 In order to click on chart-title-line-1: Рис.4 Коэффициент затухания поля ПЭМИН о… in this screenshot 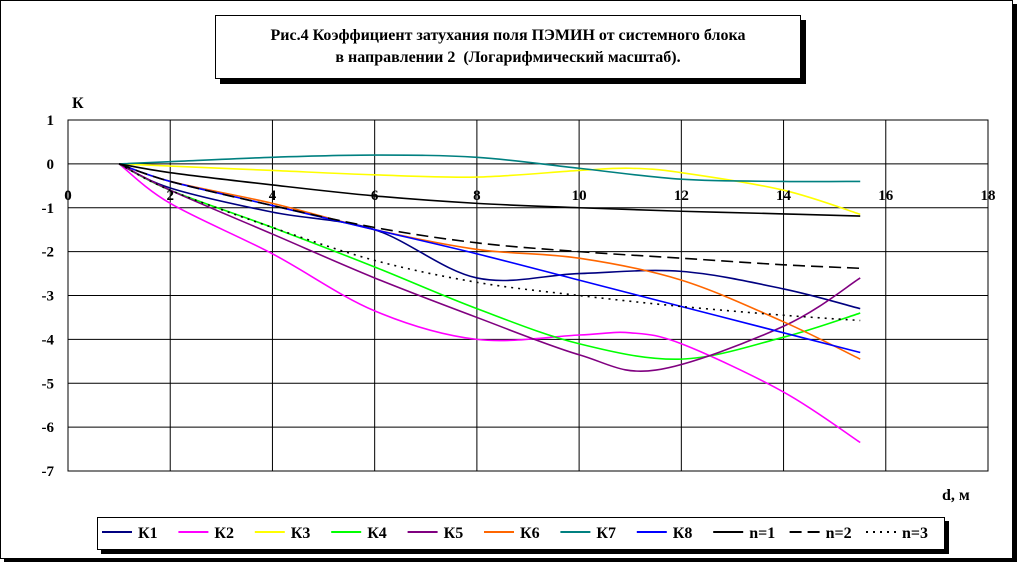, I will do `click(508, 35)`.